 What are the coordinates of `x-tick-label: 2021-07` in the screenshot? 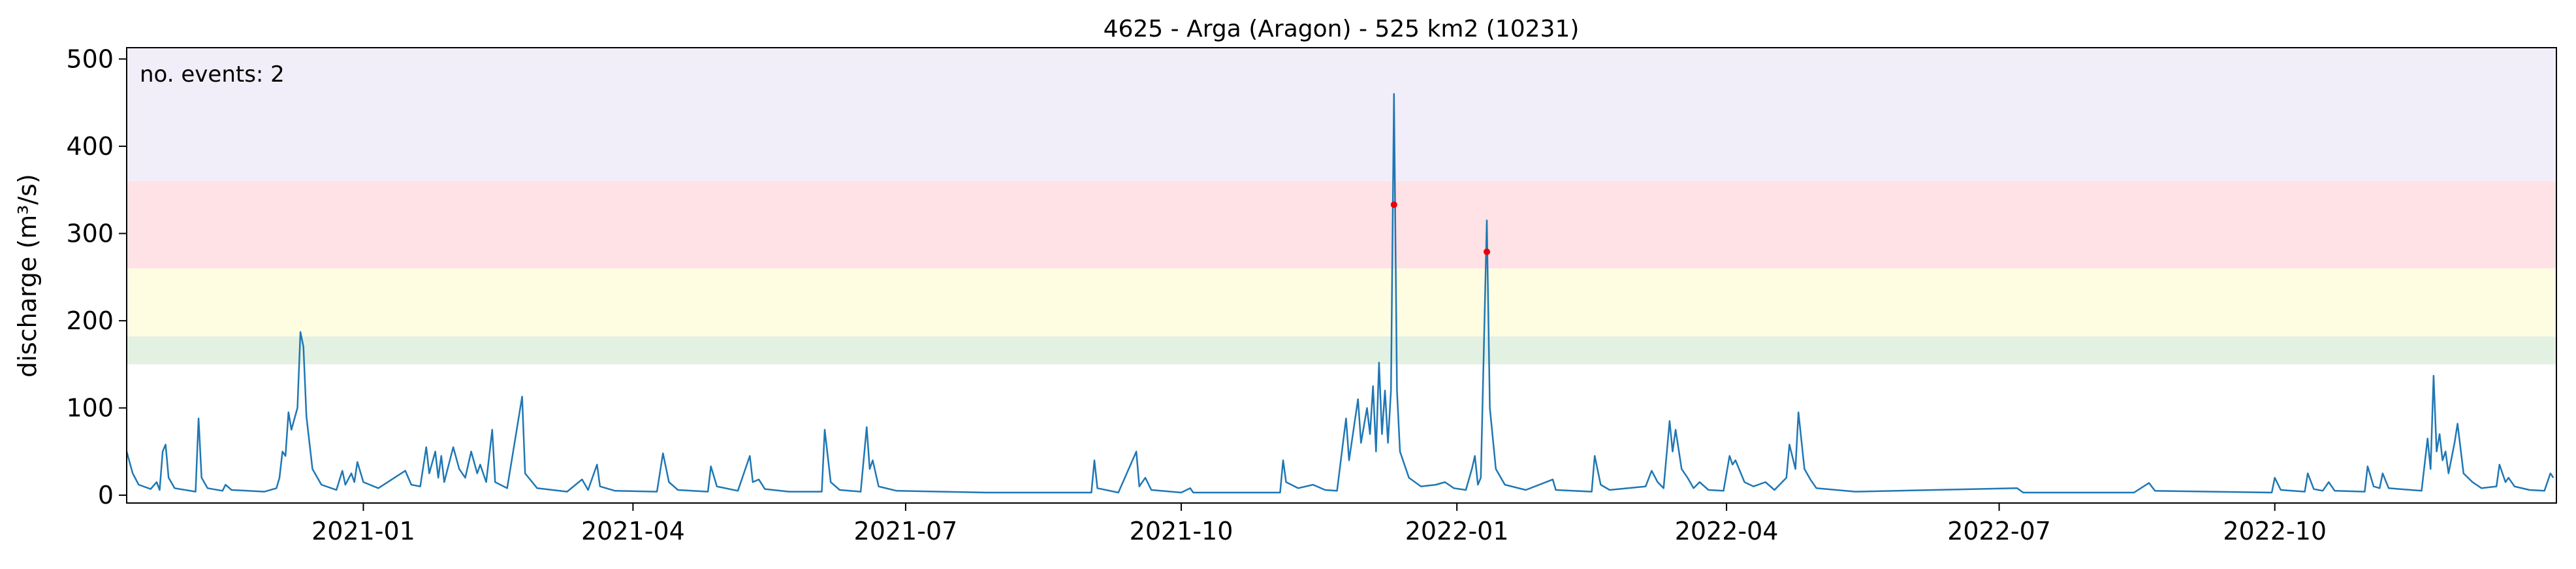 It's located at (906, 531).